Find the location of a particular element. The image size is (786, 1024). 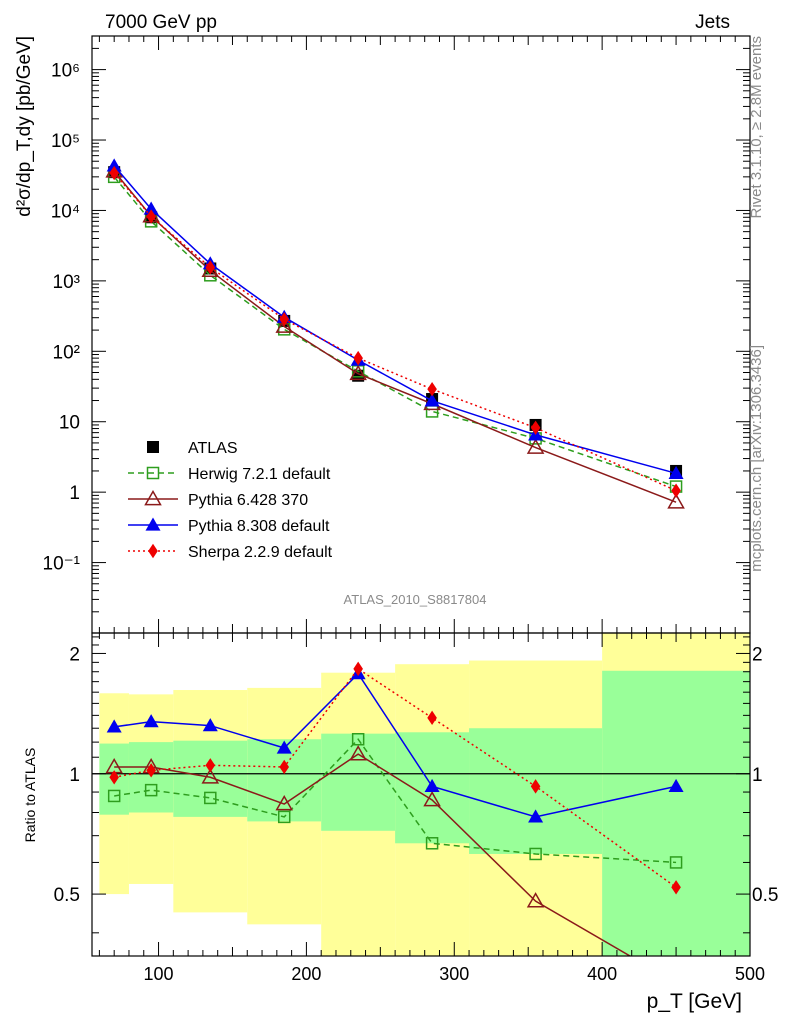

legend-label-pythia-6-428-370: Pythia 6.428 370 is located at coordinates (248, 500).